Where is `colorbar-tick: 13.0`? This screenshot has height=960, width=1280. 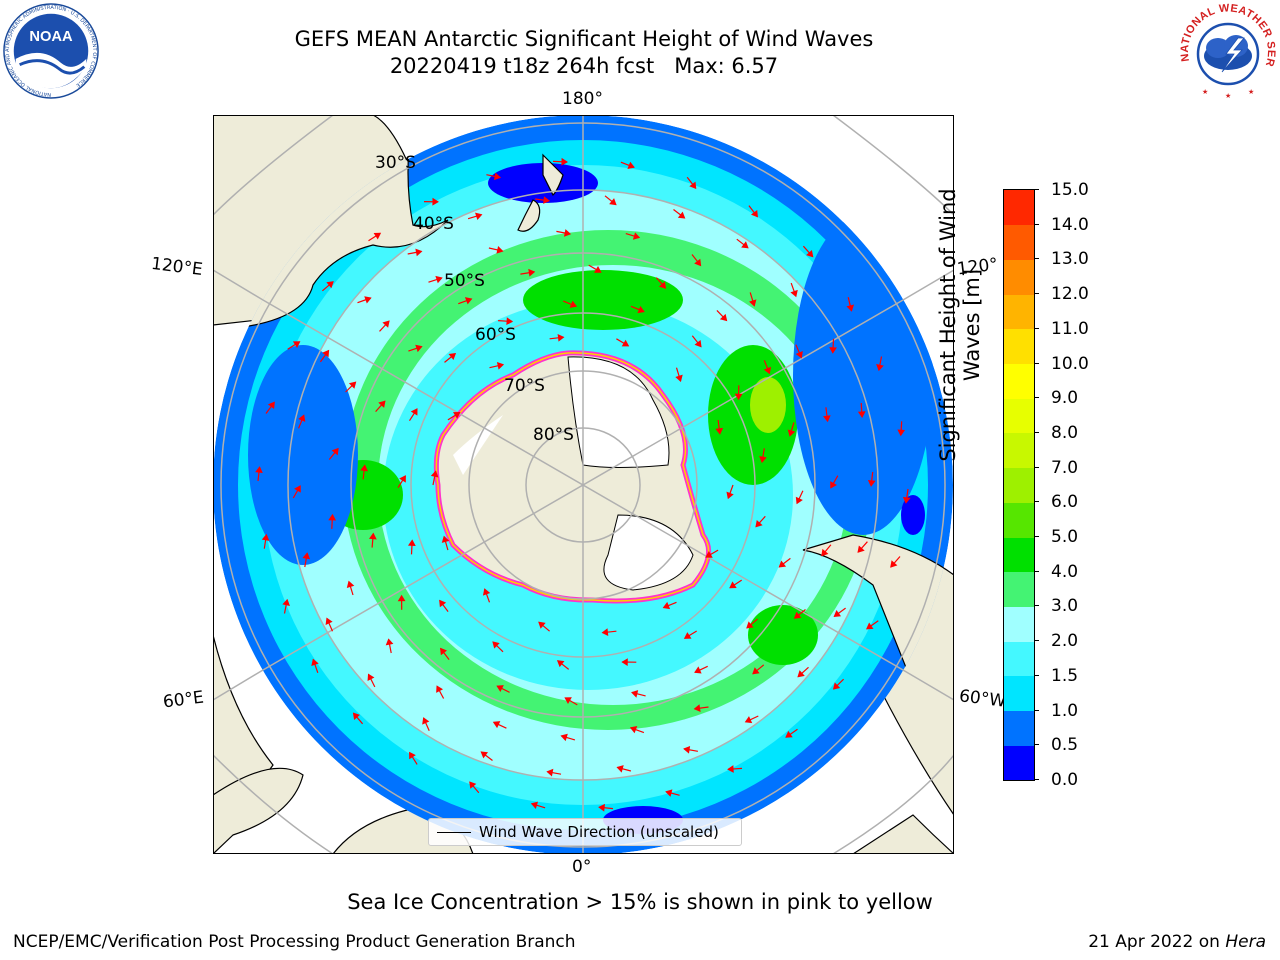
colorbar-tick: 13.0 is located at coordinates (1061, 259).